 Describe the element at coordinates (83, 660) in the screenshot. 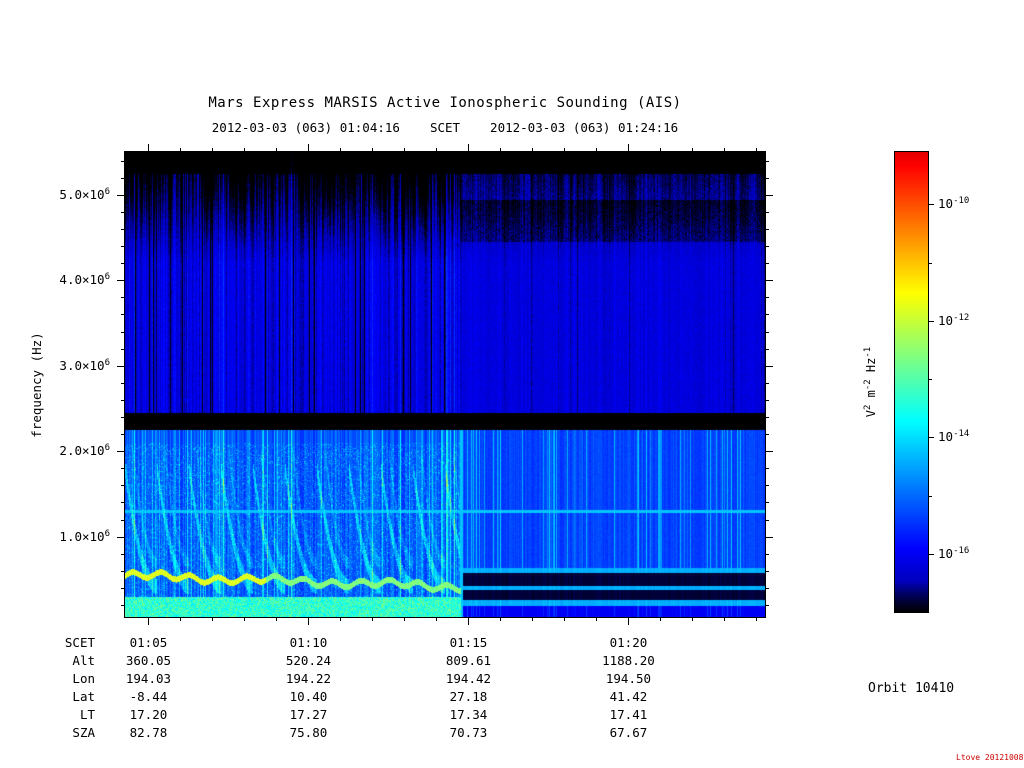

I see `table-row-label: Alt` at that location.